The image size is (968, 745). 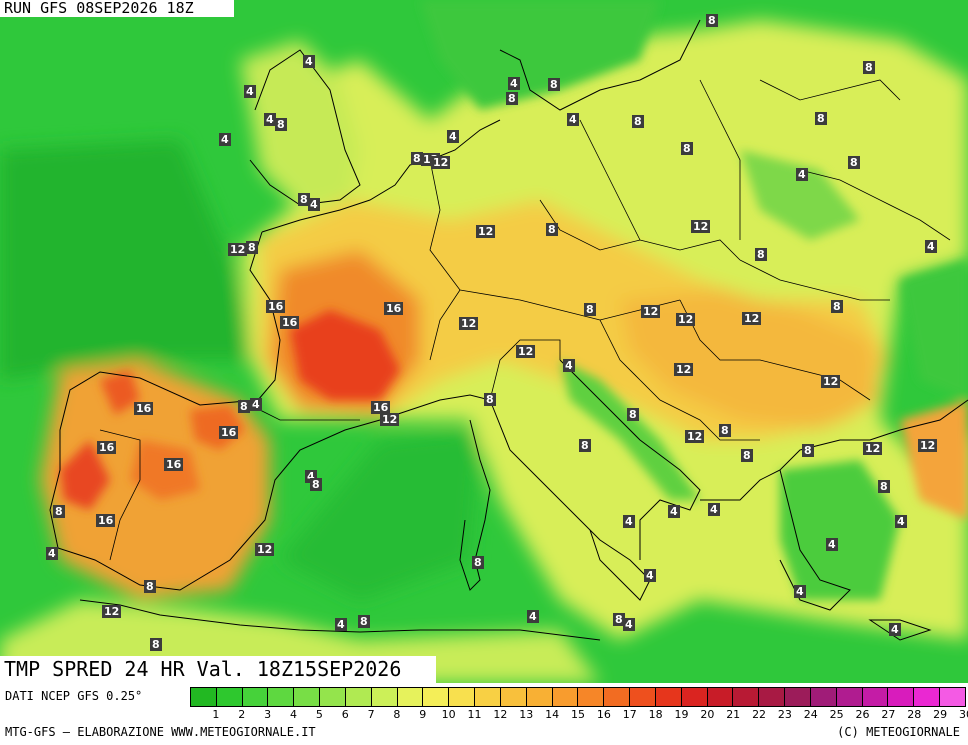 What do you see at coordinates (759, 714) in the screenshot?
I see `colorbar-tick-label: 22` at bounding box center [759, 714].